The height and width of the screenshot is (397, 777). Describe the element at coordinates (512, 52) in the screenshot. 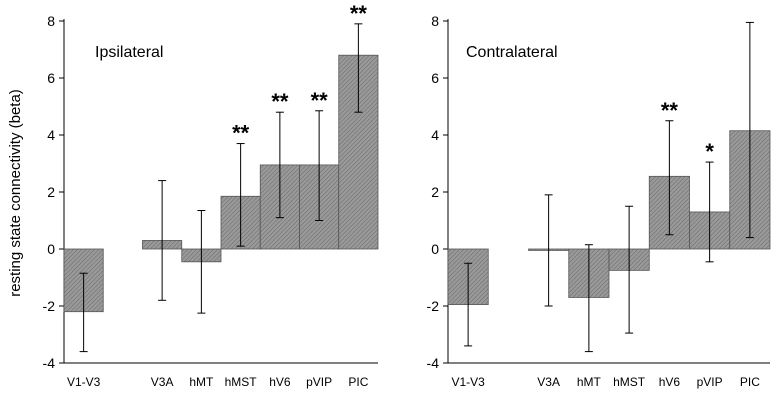

I see `chart-title: Contralateral` at that location.